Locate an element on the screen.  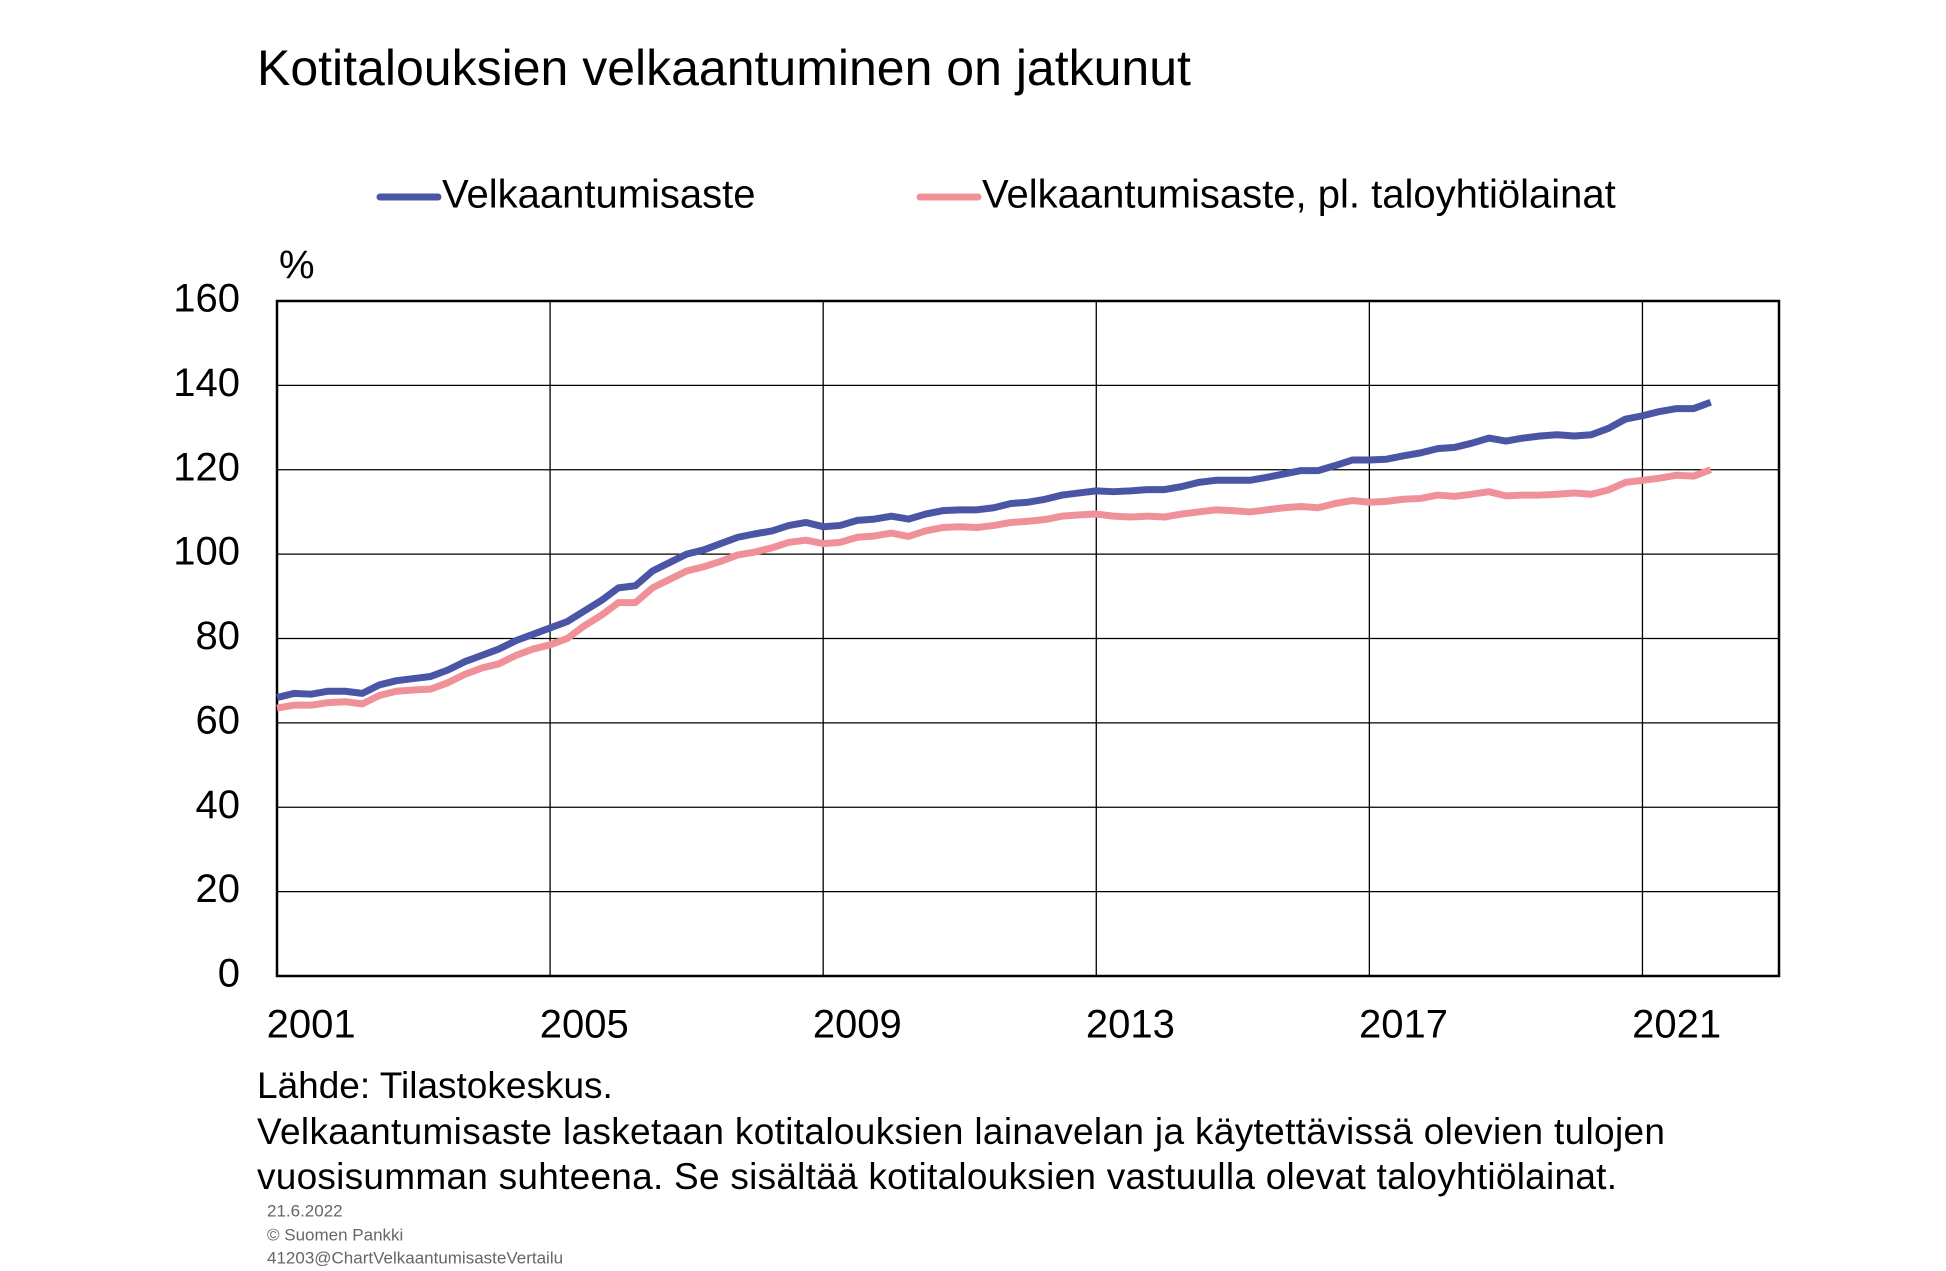
y-tick-label: 0 is located at coordinates (229, 974).